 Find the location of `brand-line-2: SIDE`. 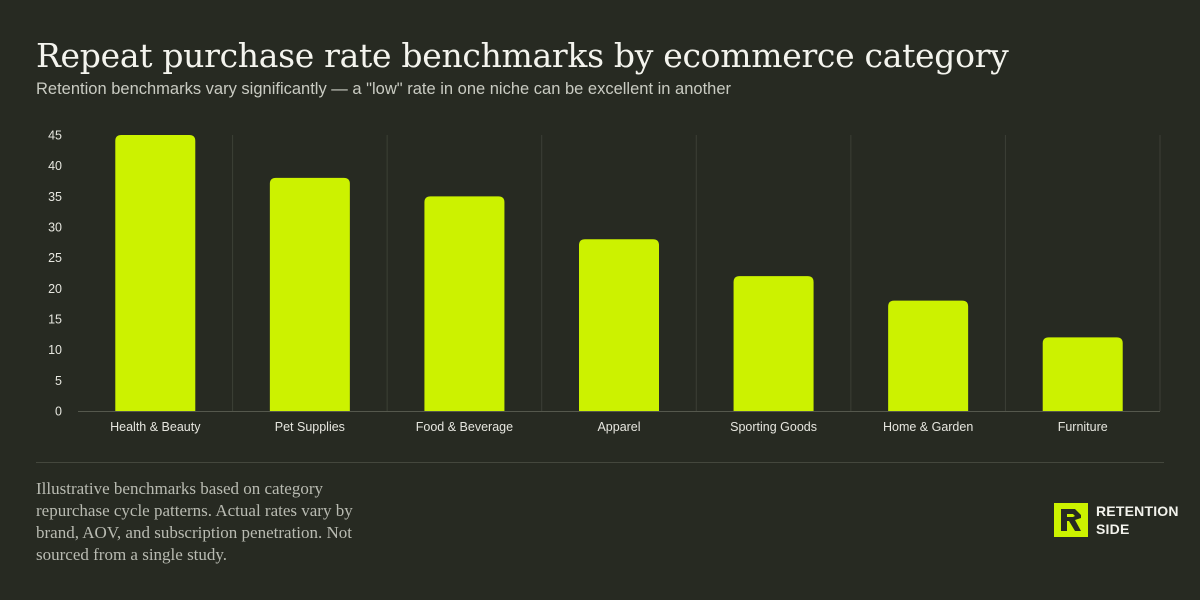

brand-line-2: SIDE is located at coordinates (1113, 529).